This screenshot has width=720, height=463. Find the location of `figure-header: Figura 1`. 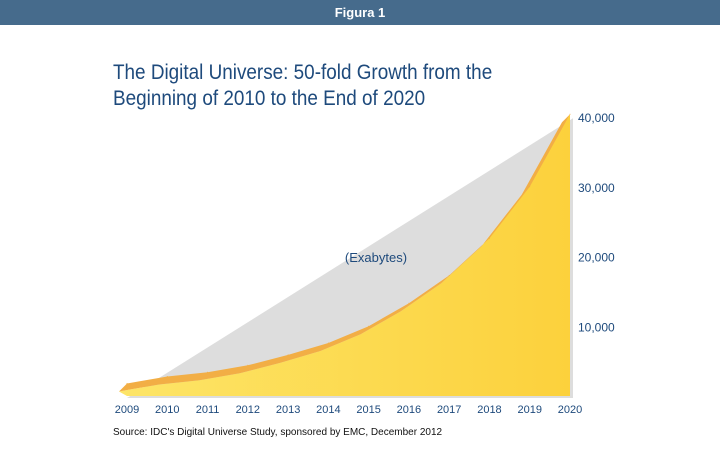

figure-header: Figura 1 is located at coordinates (360, 12).